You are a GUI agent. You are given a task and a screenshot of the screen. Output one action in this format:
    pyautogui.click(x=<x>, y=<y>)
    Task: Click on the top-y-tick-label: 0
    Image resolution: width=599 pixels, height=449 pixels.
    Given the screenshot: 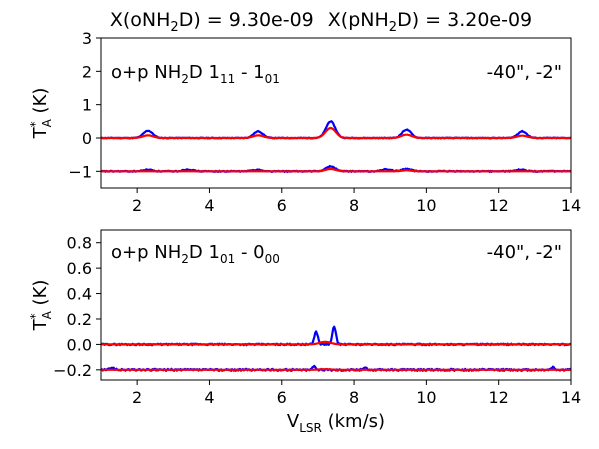 What is the action you would take?
    pyautogui.click(x=87, y=138)
    